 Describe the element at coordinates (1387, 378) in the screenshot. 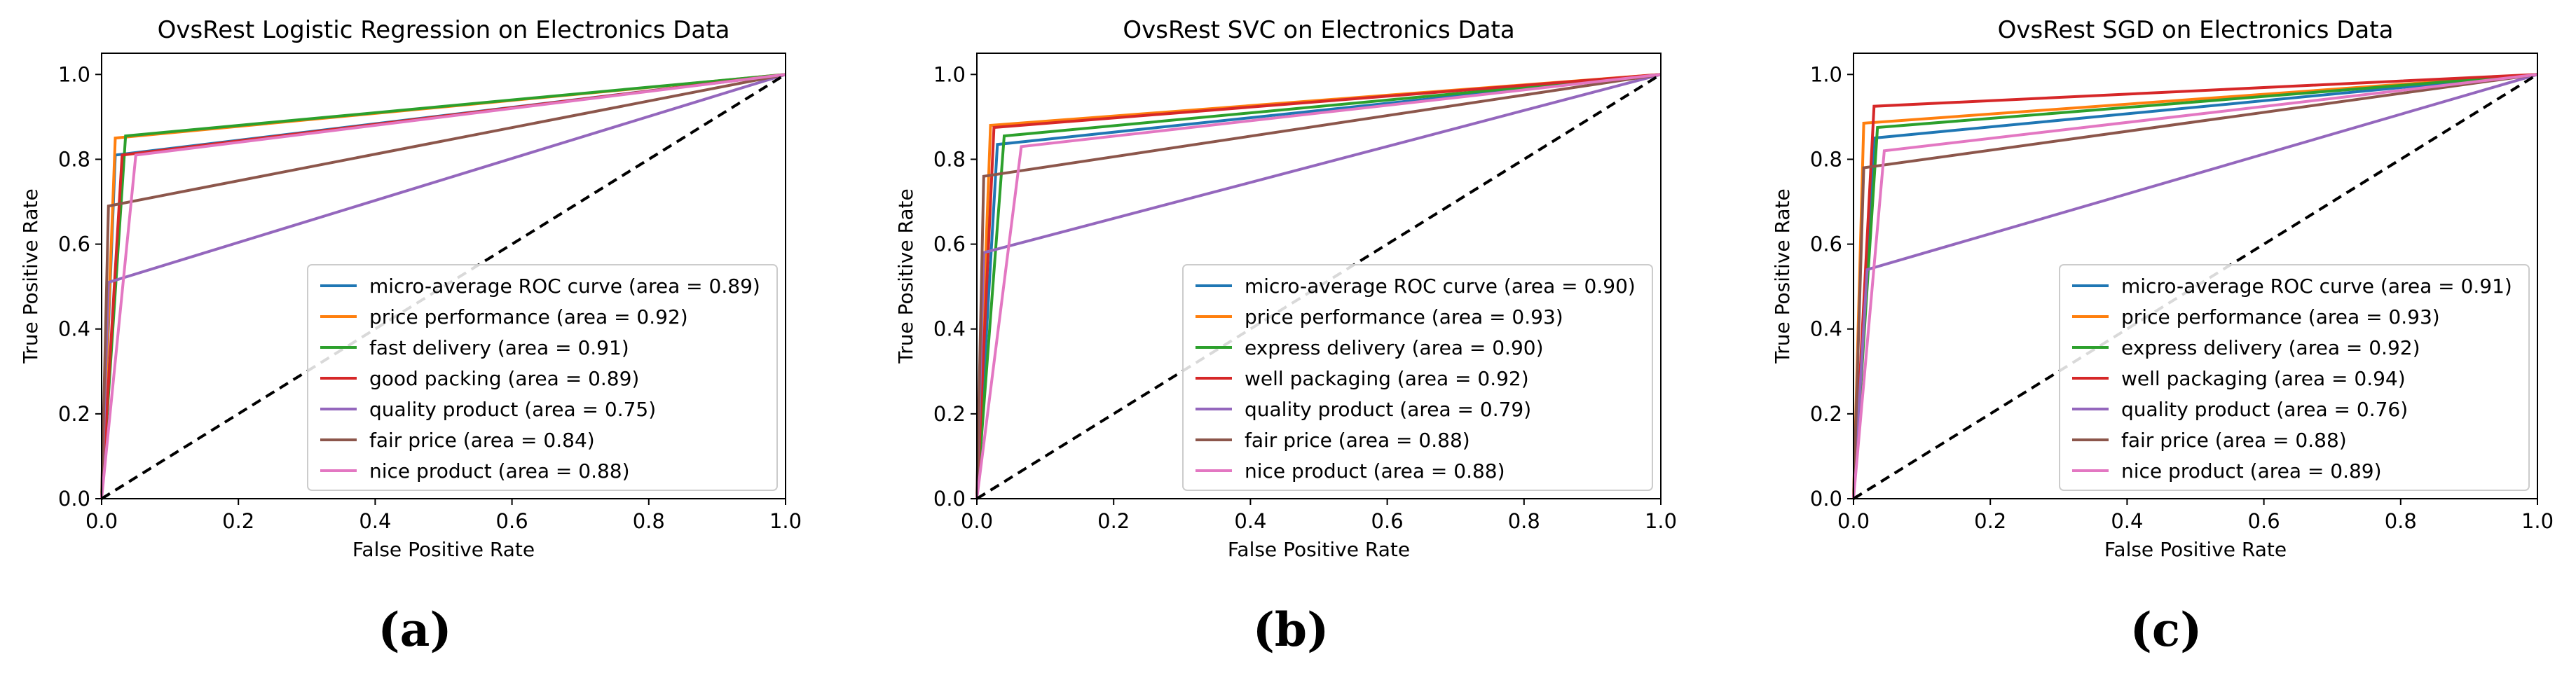

I see `legend-entry: well packaging (area = 0.92)` at that location.